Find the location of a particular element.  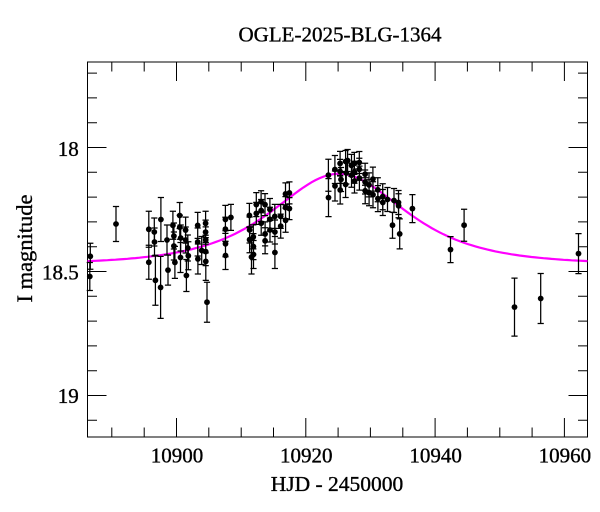

svg-text: 19 is located at coordinates (68, 396).